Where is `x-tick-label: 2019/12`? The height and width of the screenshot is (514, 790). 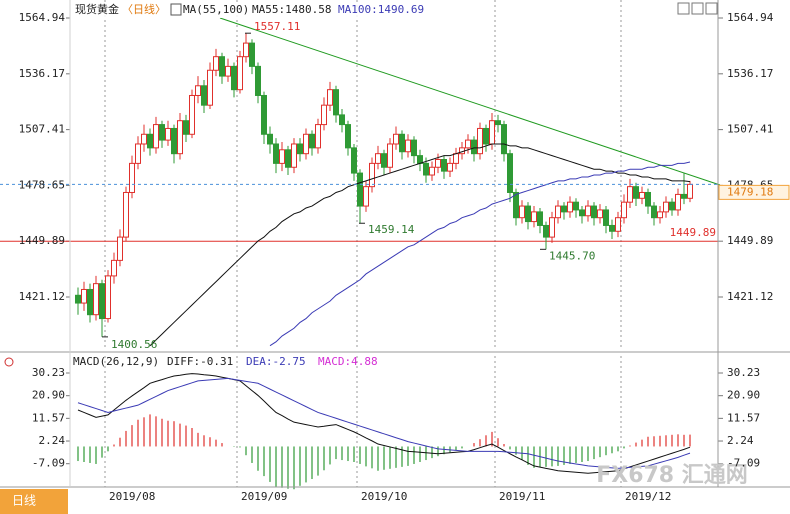 x-tick-label: 2019/12 is located at coordinates (648, 496).